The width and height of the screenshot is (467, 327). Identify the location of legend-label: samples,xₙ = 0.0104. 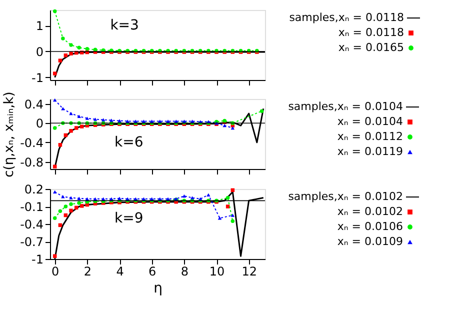
(345, 106).